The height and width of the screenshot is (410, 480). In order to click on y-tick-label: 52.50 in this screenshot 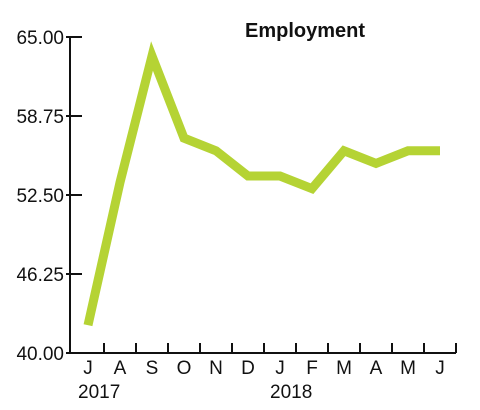, I will do `click(40, 196)`.